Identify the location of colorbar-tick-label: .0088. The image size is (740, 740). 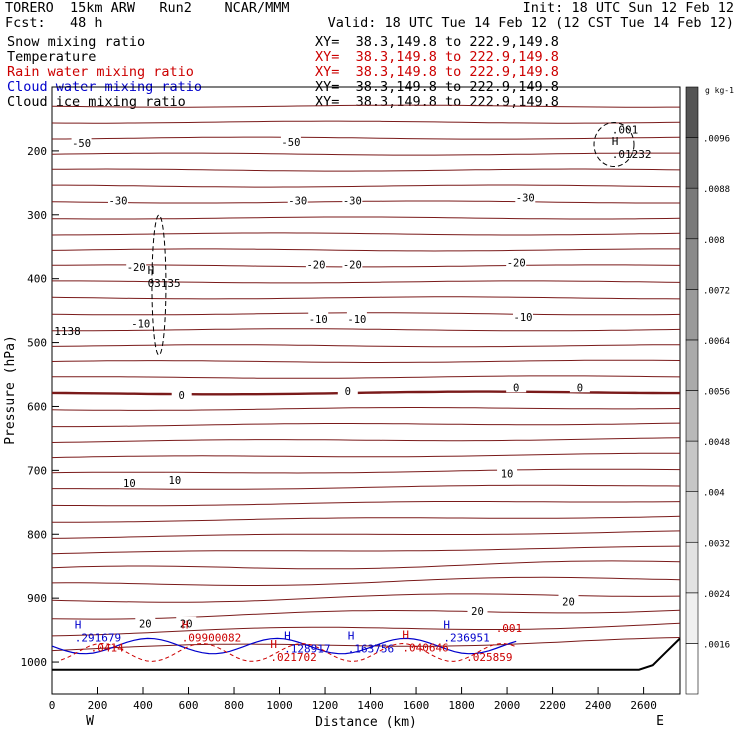
(716, 190).